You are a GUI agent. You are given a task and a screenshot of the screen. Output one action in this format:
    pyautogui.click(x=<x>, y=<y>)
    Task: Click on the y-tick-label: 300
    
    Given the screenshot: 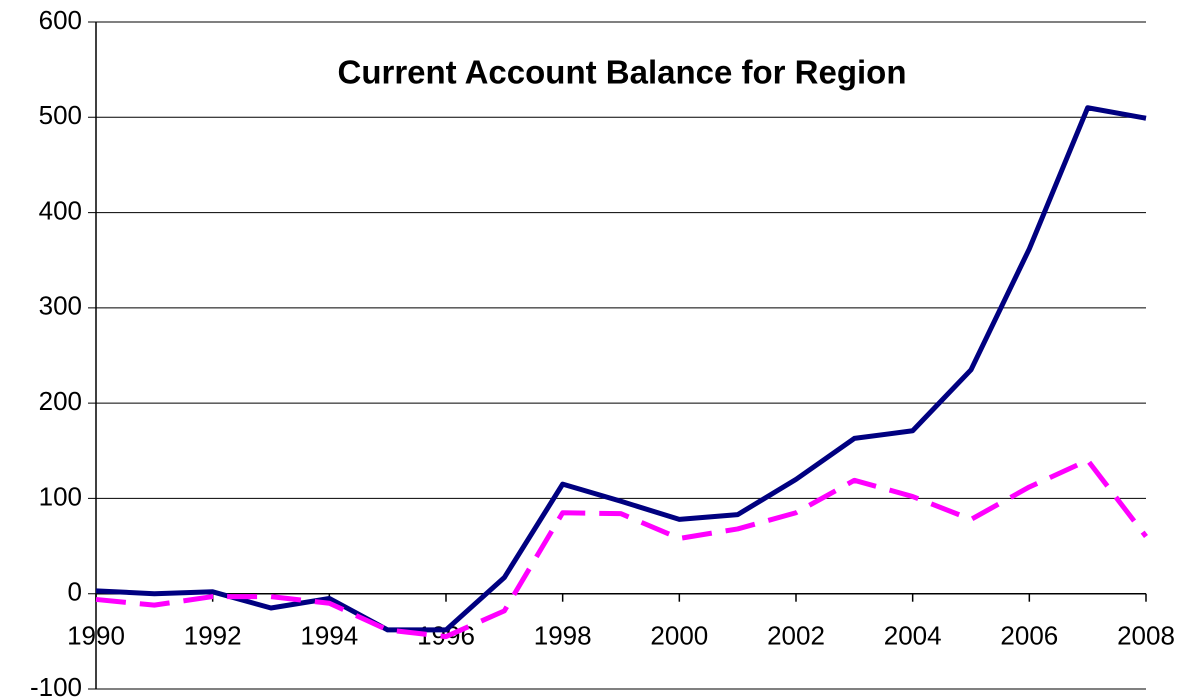 What is the action you would take?
    pyautogui.click(x=60, y=306)
    